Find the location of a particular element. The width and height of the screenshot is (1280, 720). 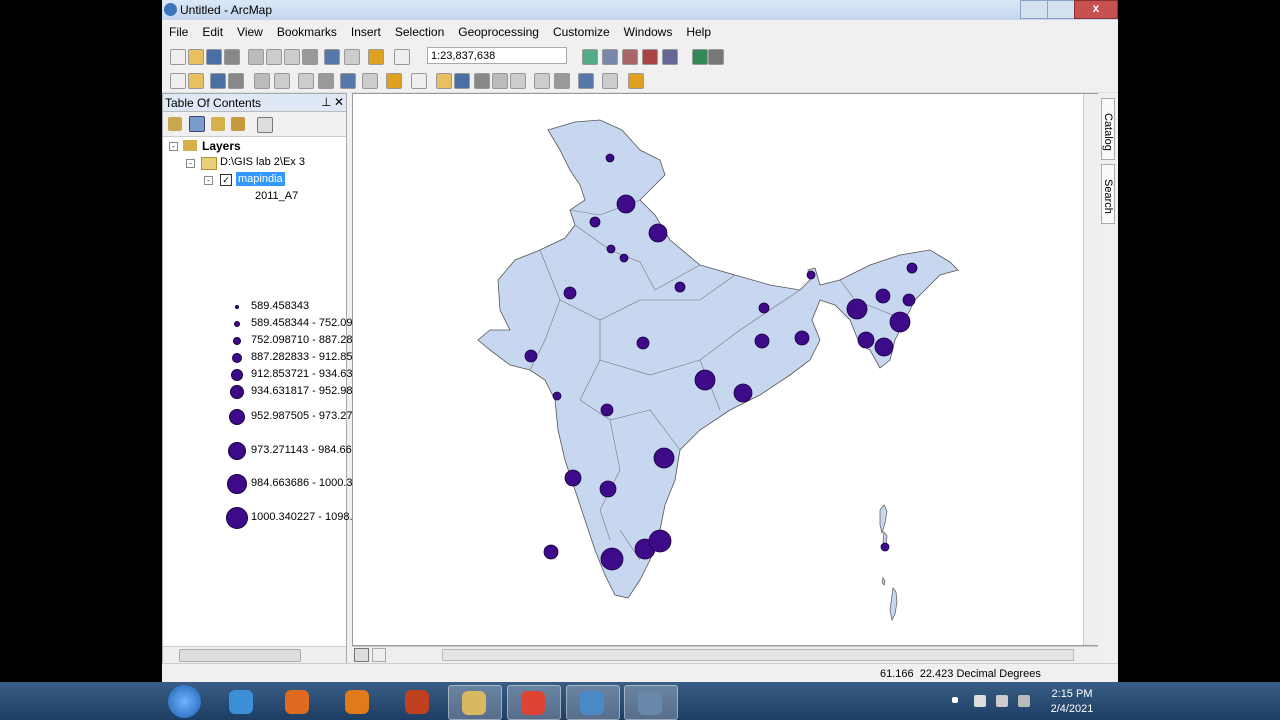

menu-item: Bookmarks is located at coordinates (306, 32).